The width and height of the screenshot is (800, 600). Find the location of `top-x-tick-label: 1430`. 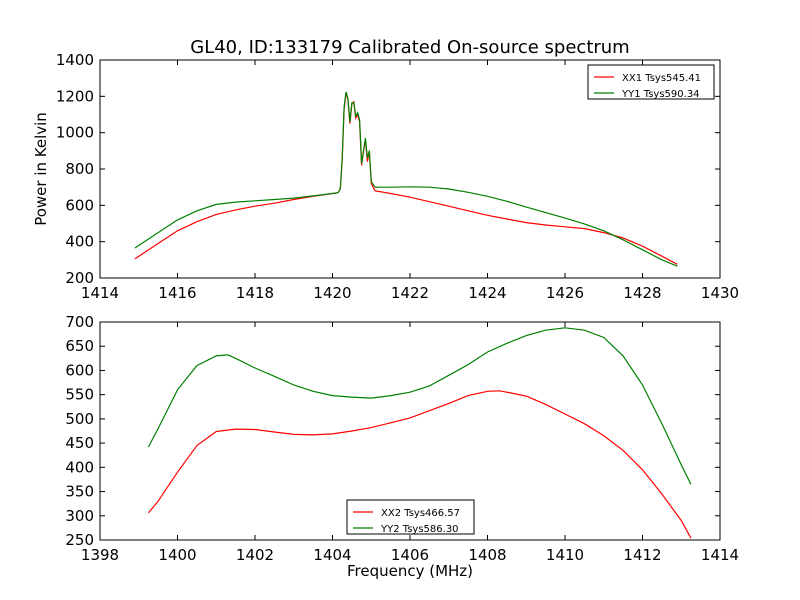

top-x-tick-label: 1430 is located at coordinates (720, 293).